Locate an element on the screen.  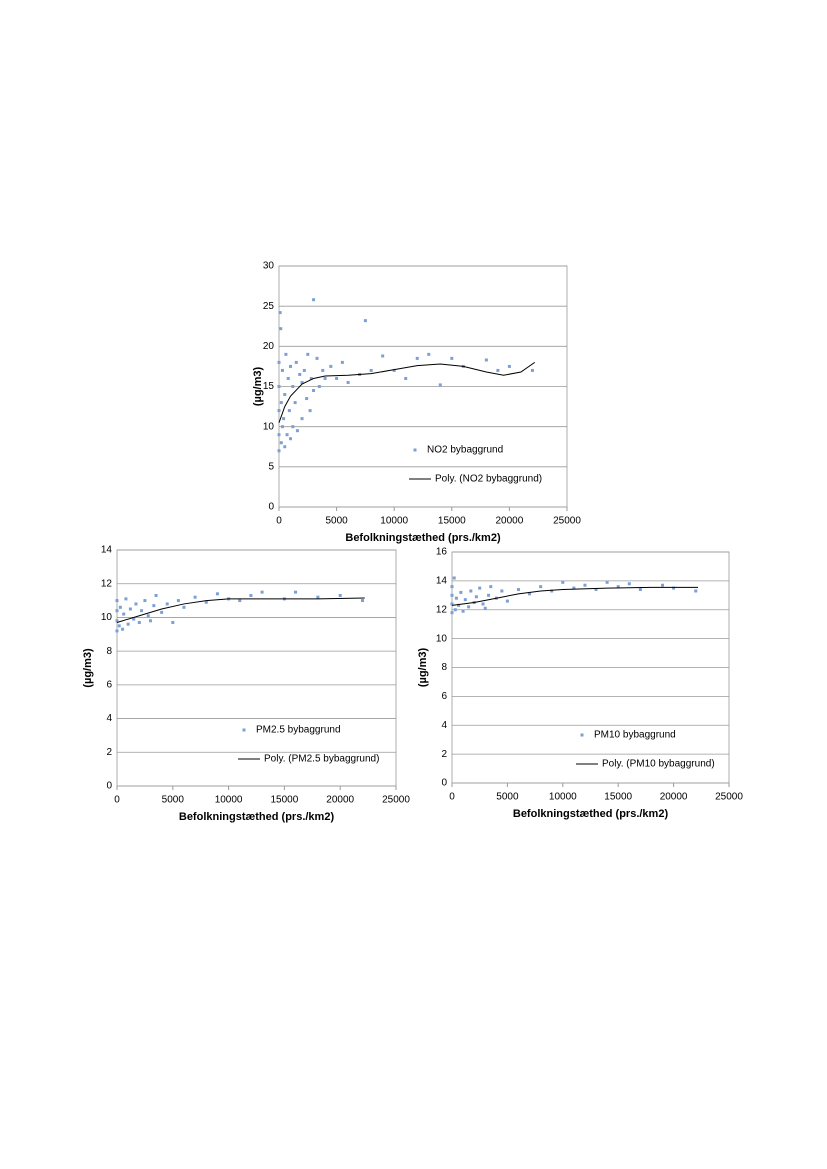
y-tick-label: 2 is located at coordinates (109, 752).